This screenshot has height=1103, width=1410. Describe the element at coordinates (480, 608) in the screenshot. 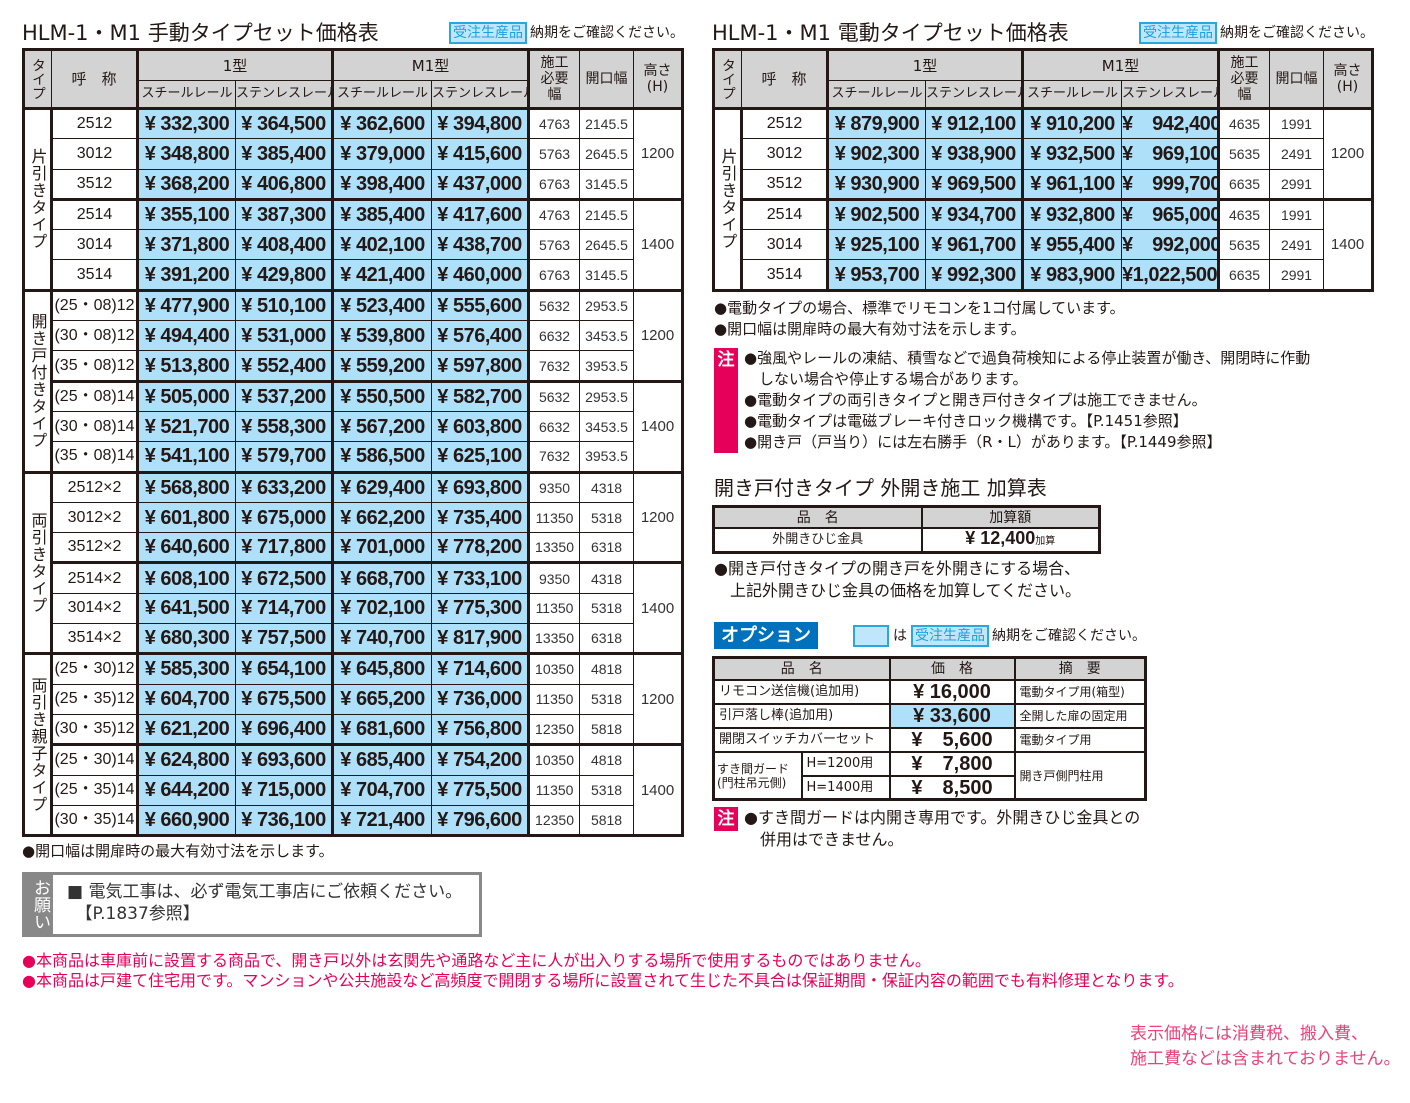

I see `price-cell: ¥ 775,300` at that location.